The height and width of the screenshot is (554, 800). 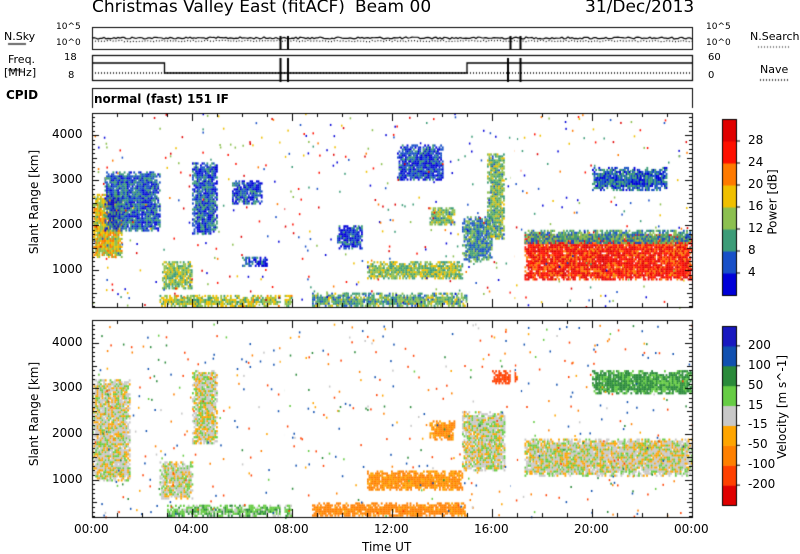 I want to click on power-colorbar-label: Power [dB], so click(x=772, y=202).